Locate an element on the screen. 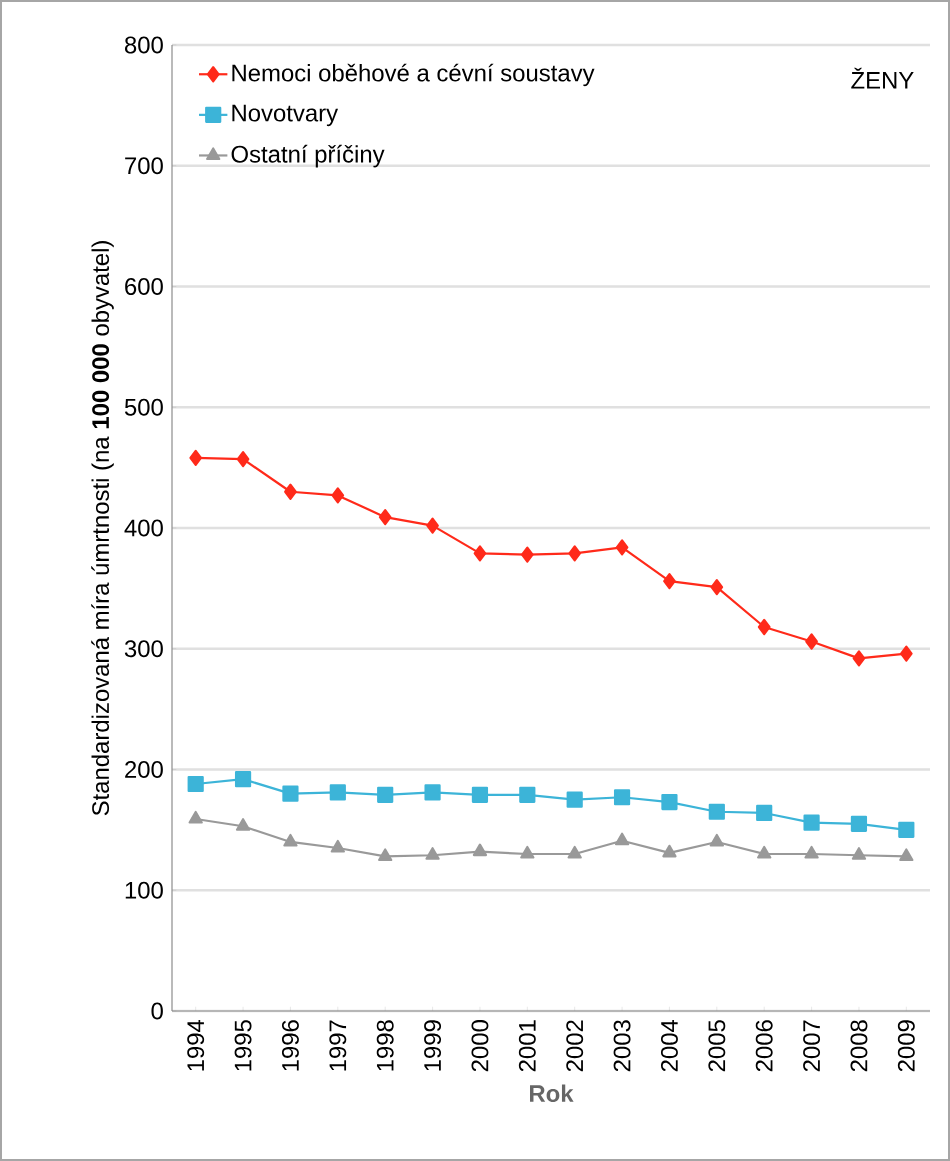  y-tick-label: 300 is located at coordinates (143, 649).